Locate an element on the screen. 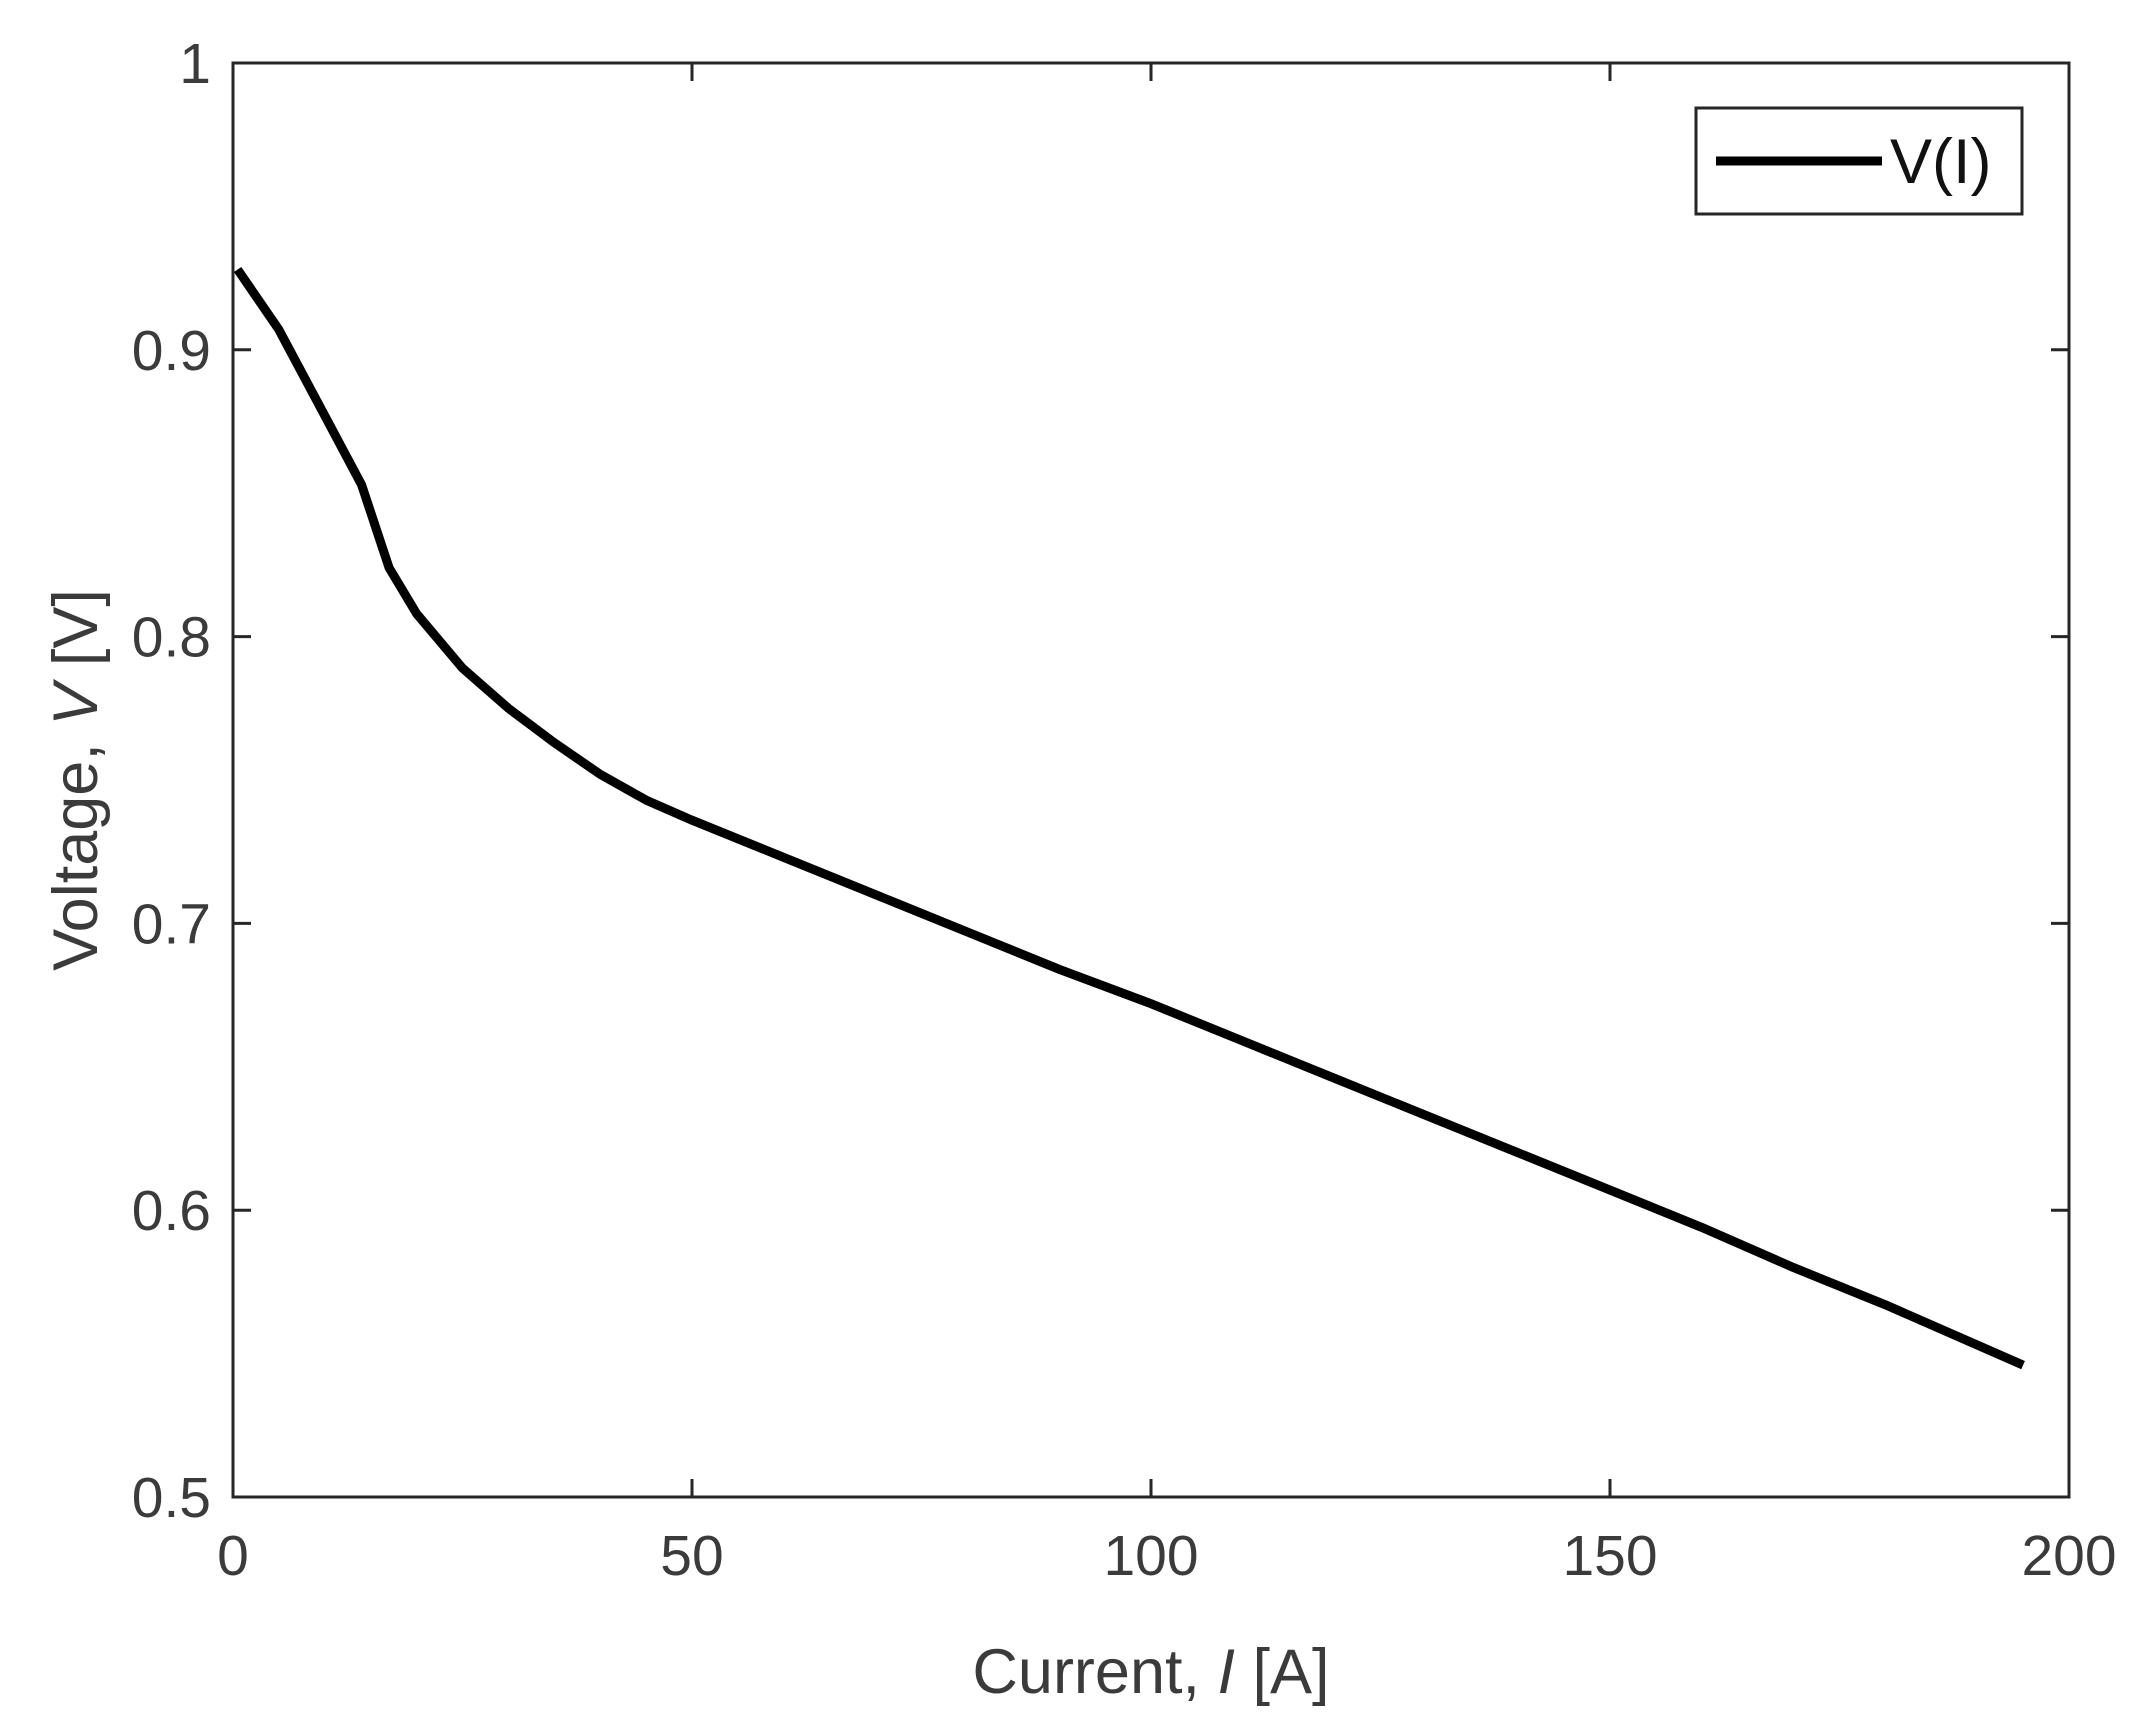 The height and width of the screenshot is (1721, 2139). y-tick-label: 0.9 is located at coordinates (171, 351).